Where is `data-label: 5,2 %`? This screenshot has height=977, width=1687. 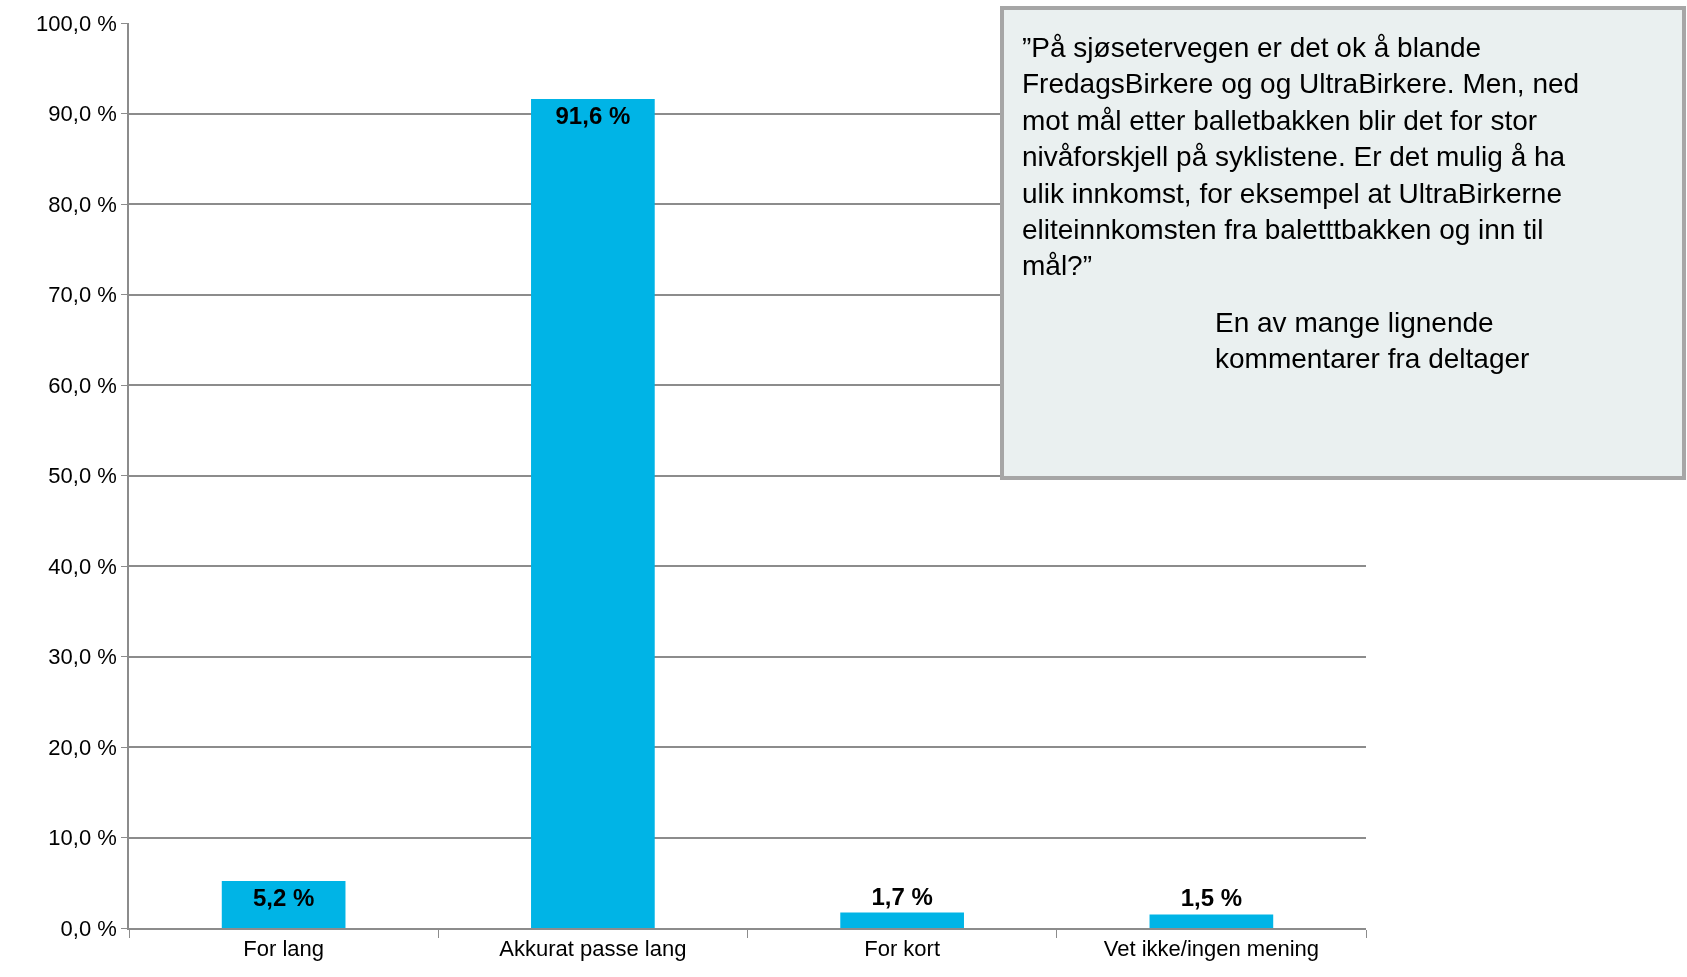
data-label: 5,2 % is located at coordinates (283, 897).